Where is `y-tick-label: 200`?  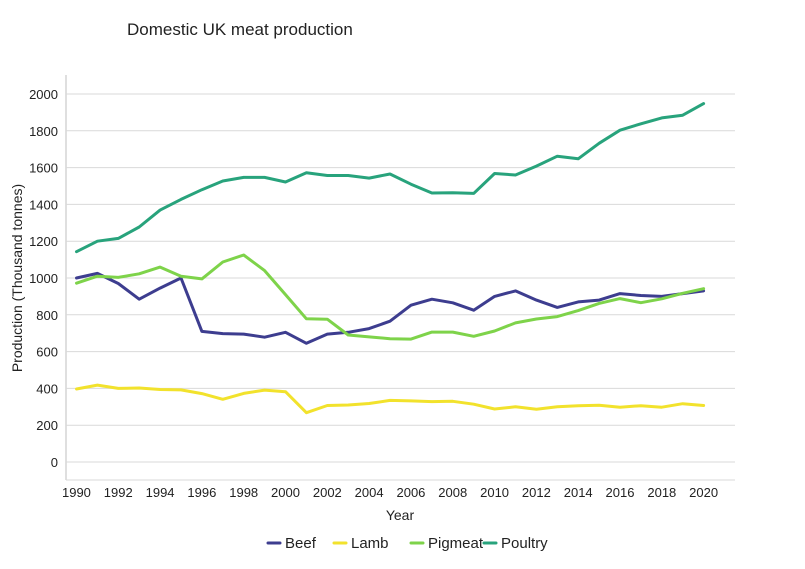 y-tick-label: 200 is located at coordinates (47, 425).